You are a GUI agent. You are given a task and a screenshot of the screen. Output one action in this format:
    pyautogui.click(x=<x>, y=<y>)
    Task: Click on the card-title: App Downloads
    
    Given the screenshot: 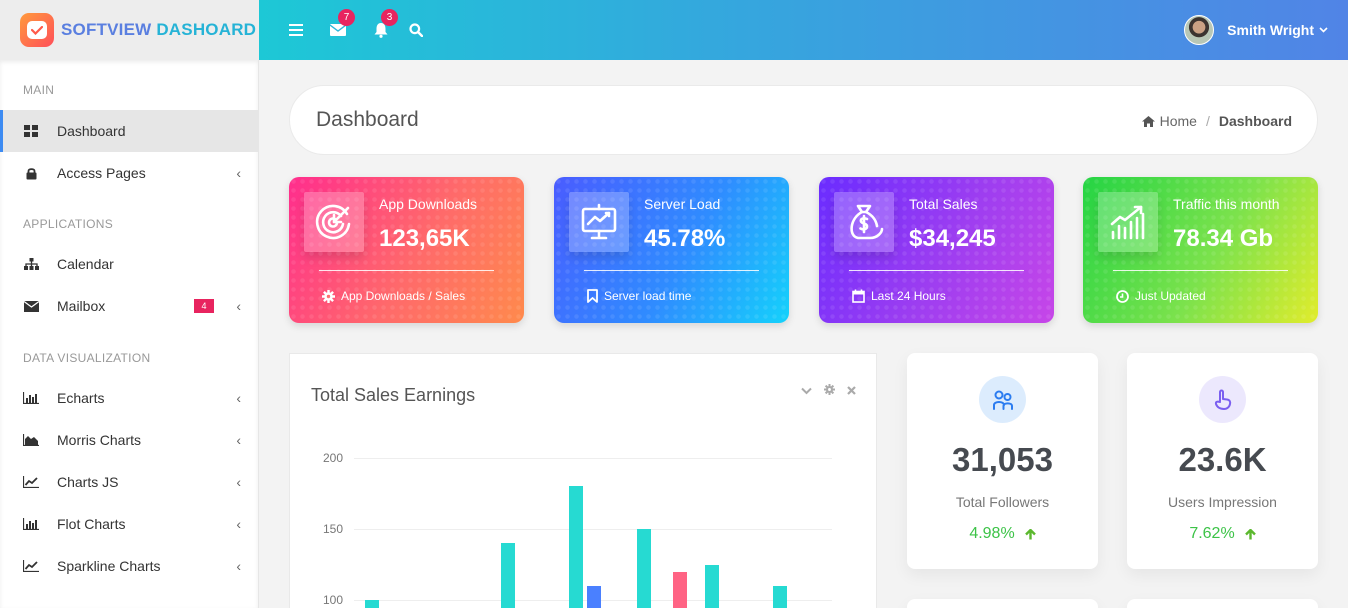 What is the action you would take?
    pyautogui.click(x=428, y=204)
    